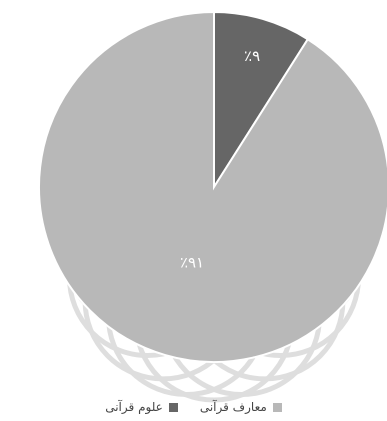  What do you see at coordinates (233, 407) in the screenshot?
I see `legend-label-maaref: معارف قرآنی` at bounding box center [233, 407].